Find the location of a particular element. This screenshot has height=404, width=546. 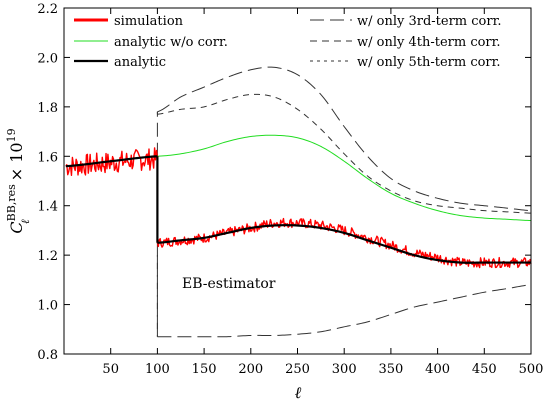

legend-label-4: w/ only 4th-term corr. is located at coordinates (429, 42).